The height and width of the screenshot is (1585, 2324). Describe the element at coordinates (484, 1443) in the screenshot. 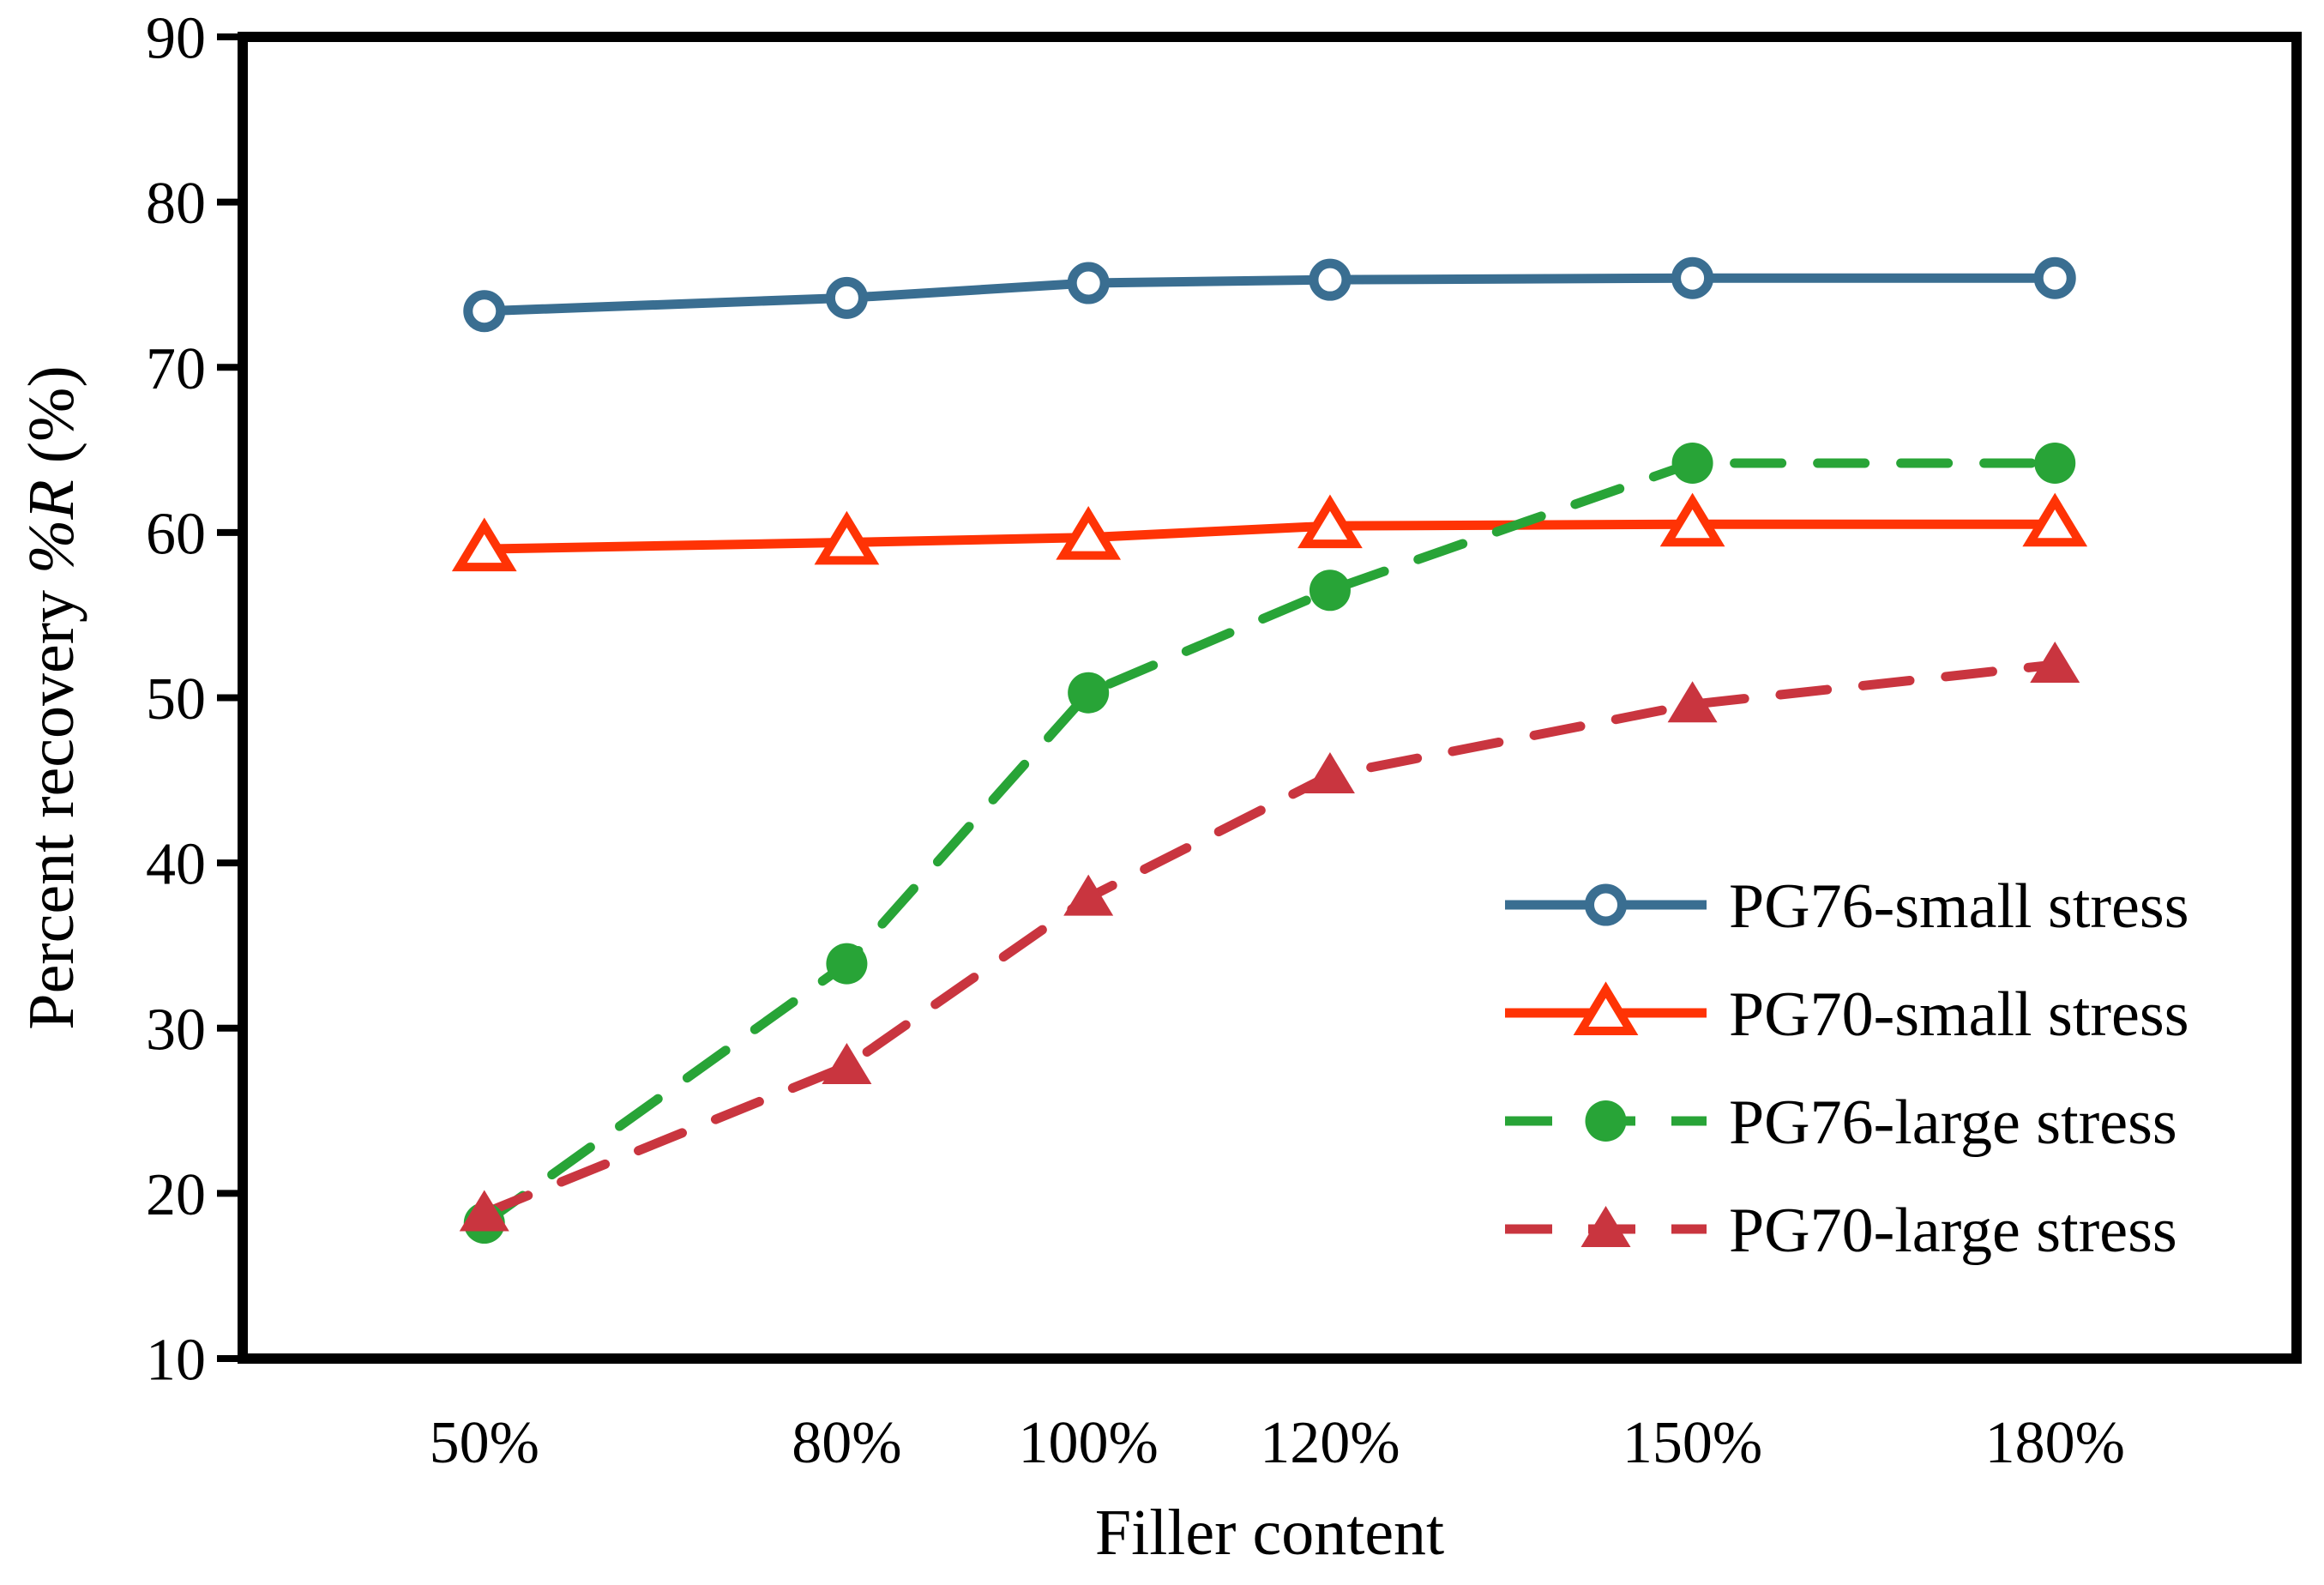

I see `x-tick-label: 50%` at that location.